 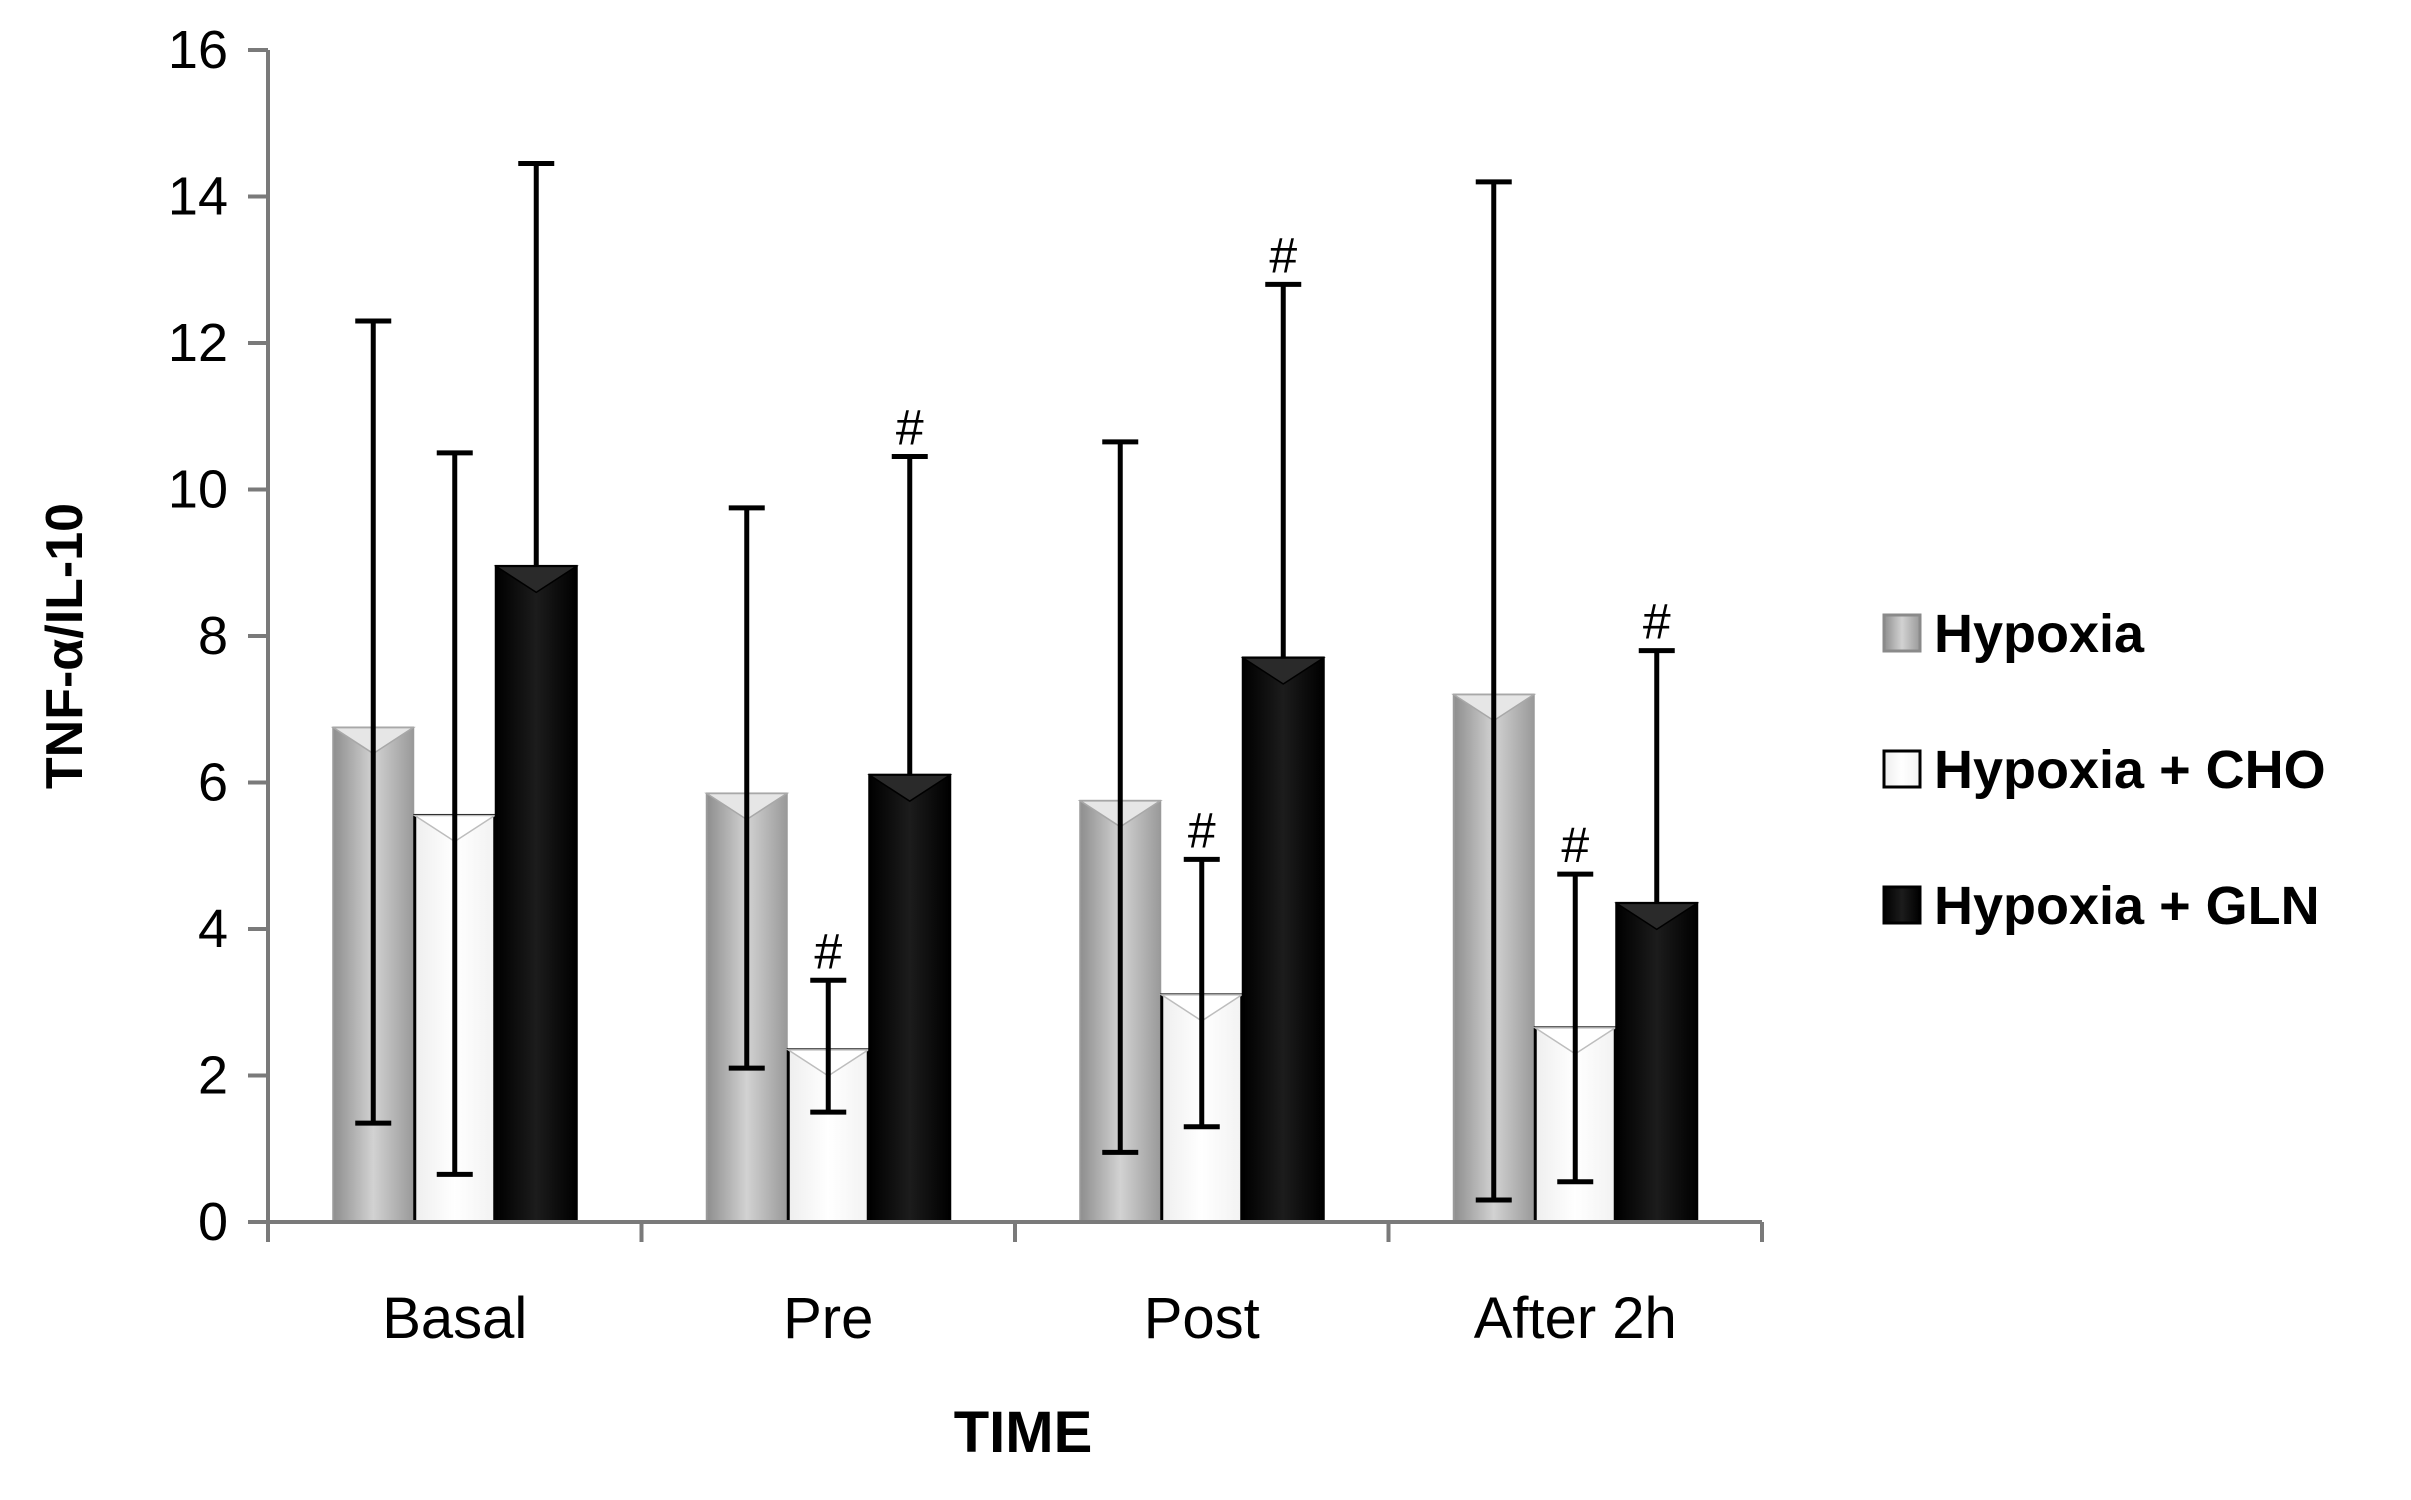 What do you see at coordinates (1575, 1318) in the screenshot?
I see `x-tick-label: After 2h` at bounding box center [1575, 1318].